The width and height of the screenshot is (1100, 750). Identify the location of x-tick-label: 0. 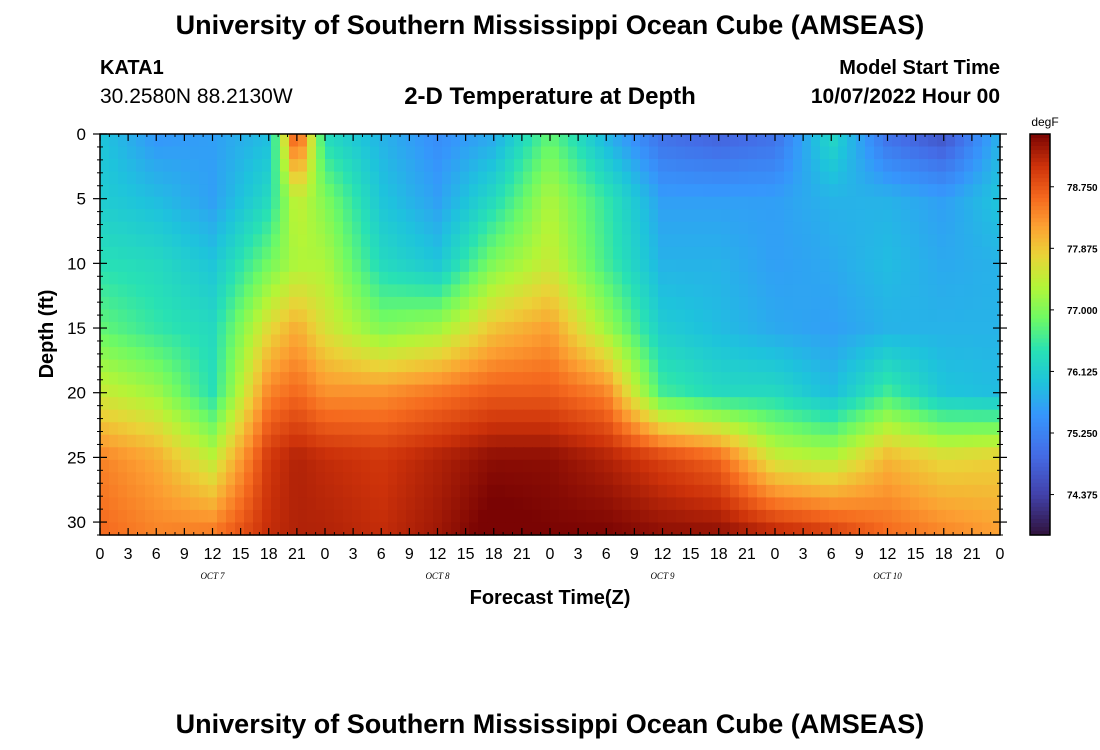
(325, 554).